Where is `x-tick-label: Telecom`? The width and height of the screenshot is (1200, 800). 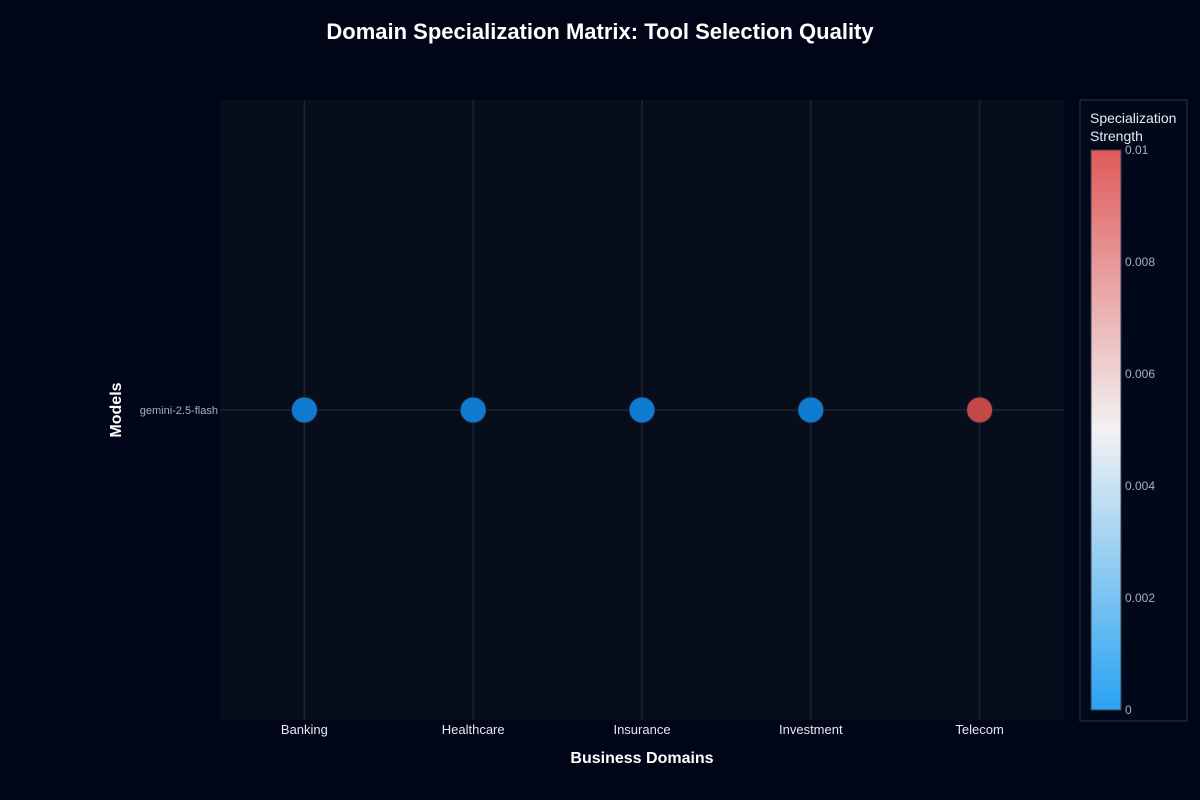
x-tick-label: Telecom is located at coordinates (979, 729).